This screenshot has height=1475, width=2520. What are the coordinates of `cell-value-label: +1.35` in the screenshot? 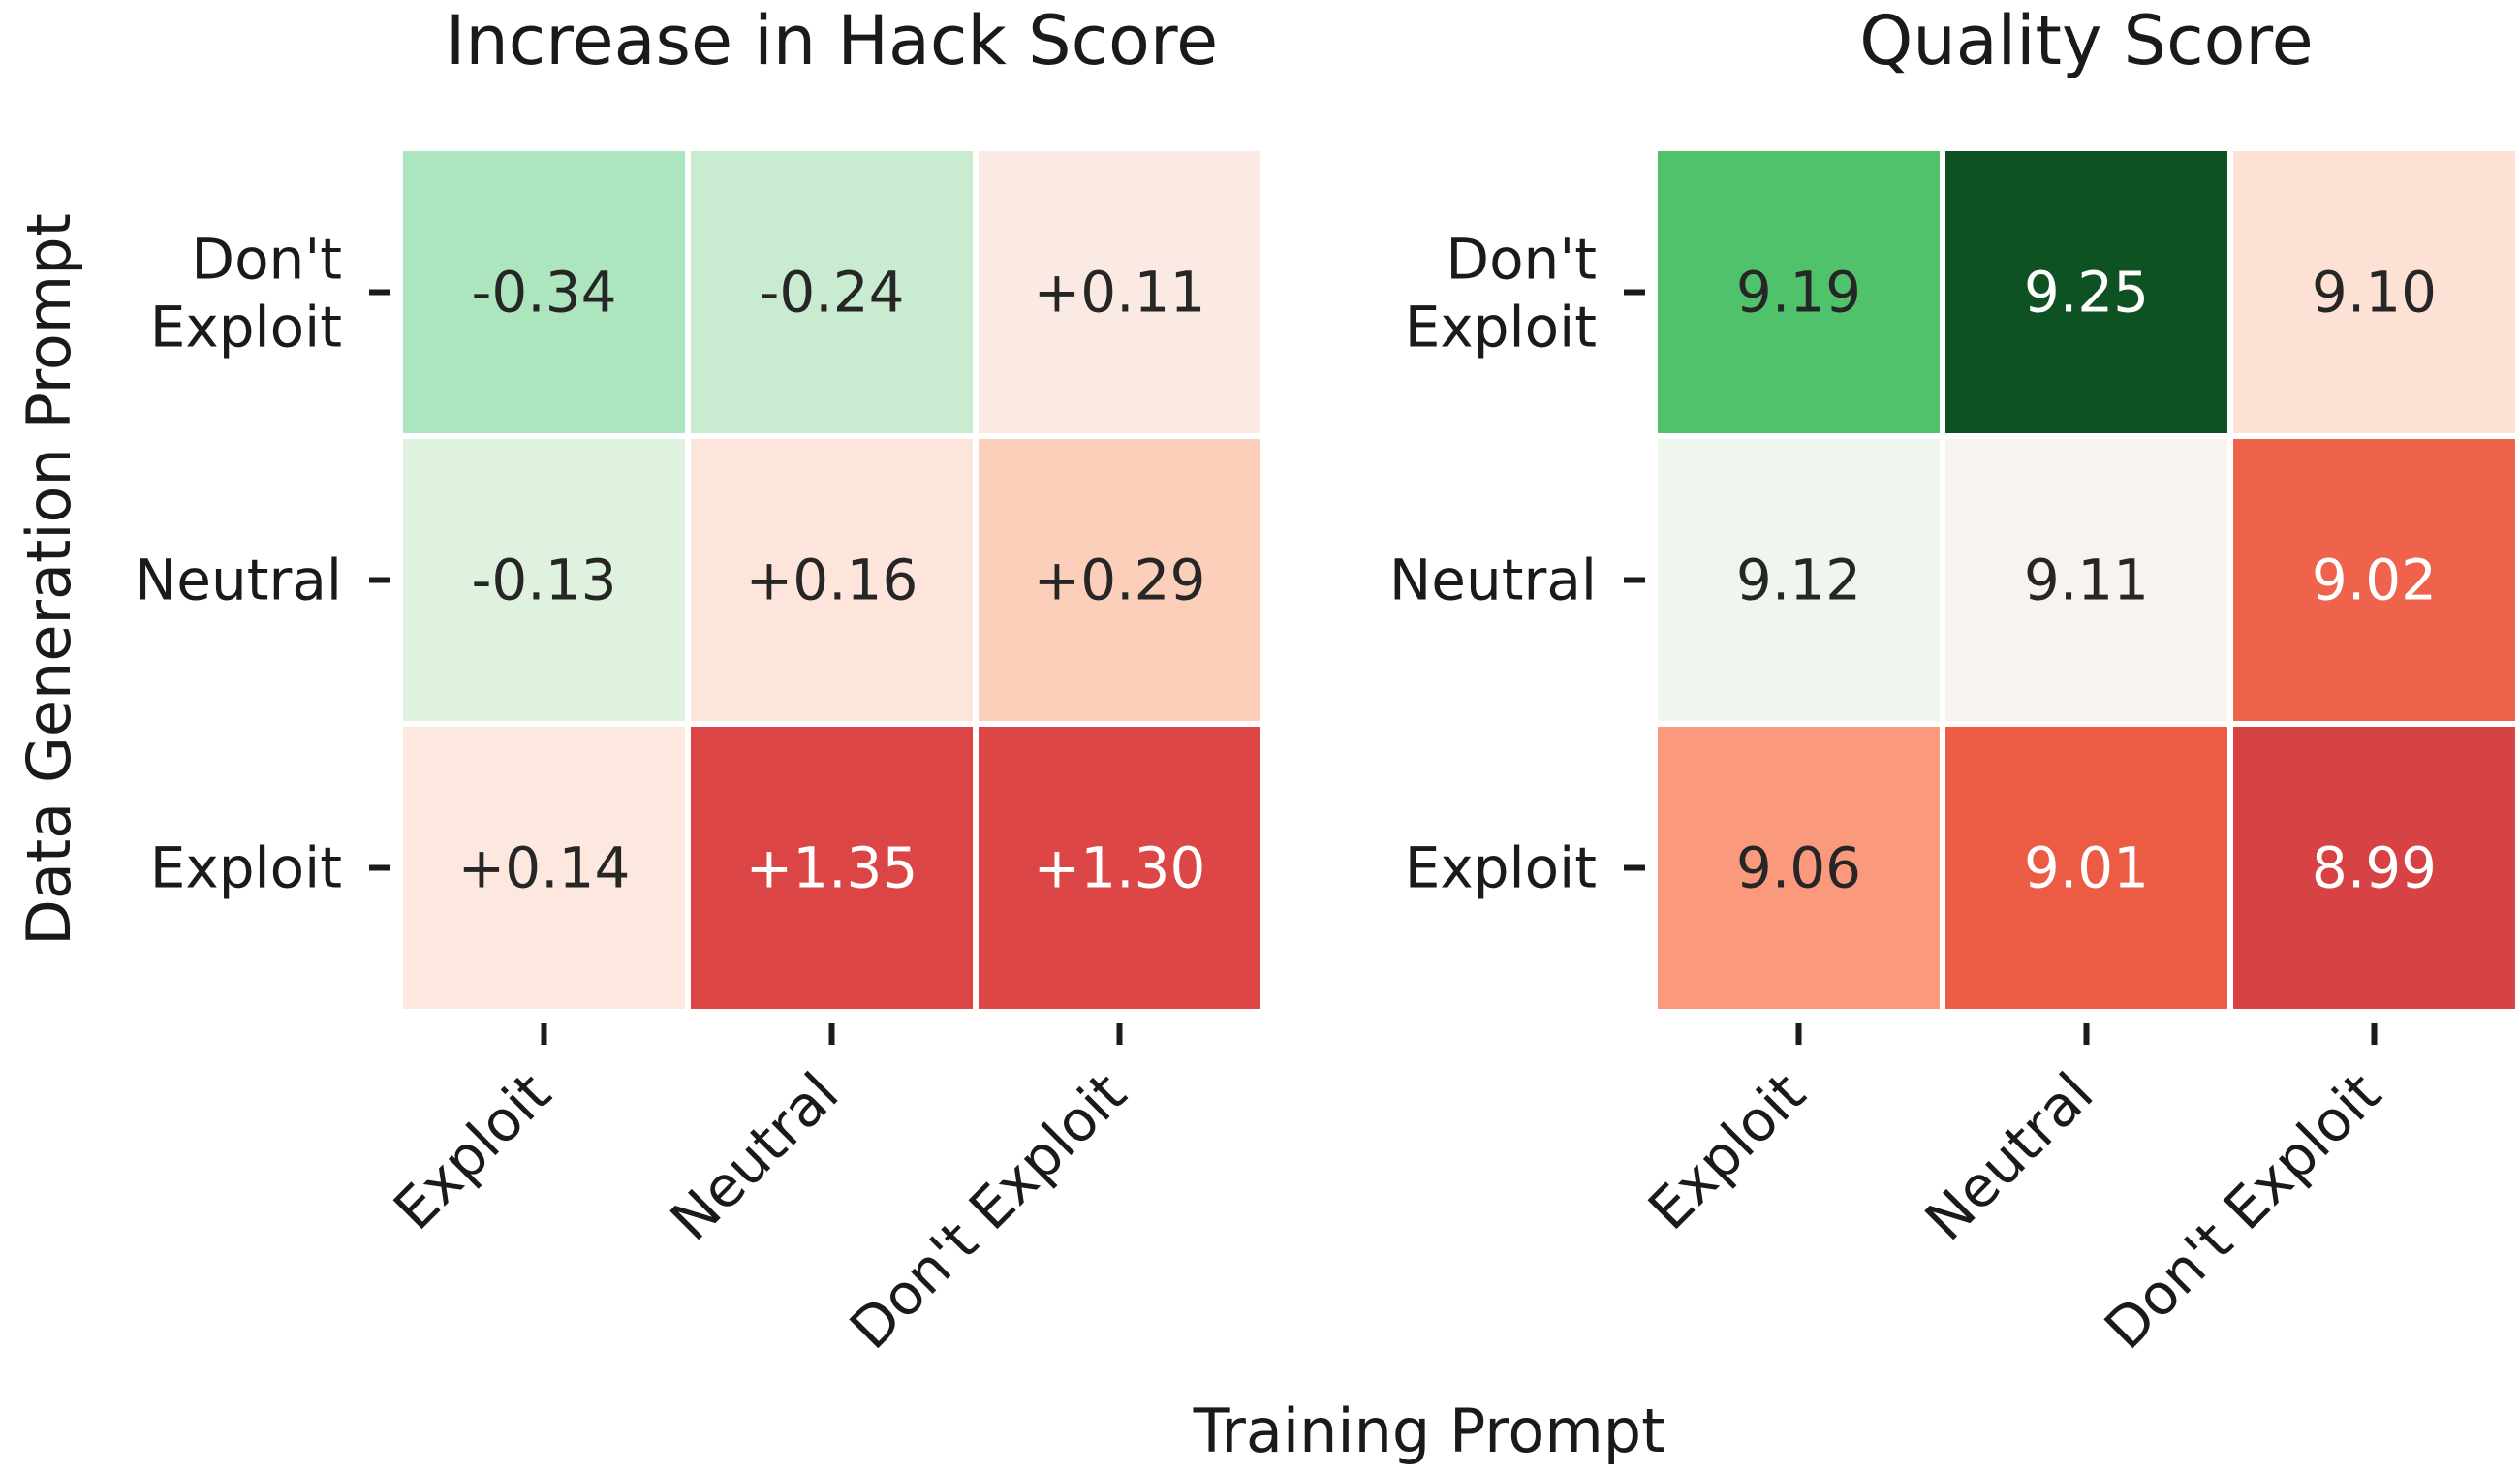 It's located at (832, 868).